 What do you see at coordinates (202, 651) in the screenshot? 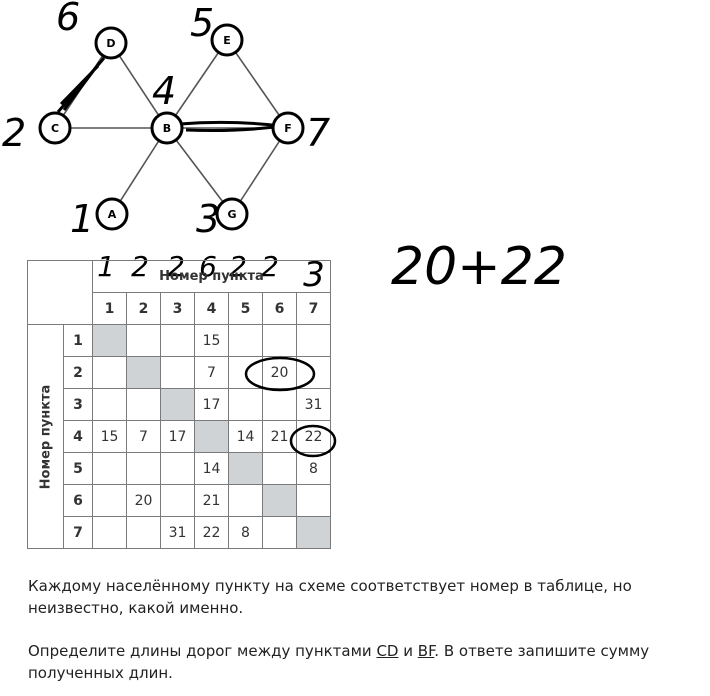
I see `task-text: Определите длины дорог между пунктами` at bounding box center [202, 651].